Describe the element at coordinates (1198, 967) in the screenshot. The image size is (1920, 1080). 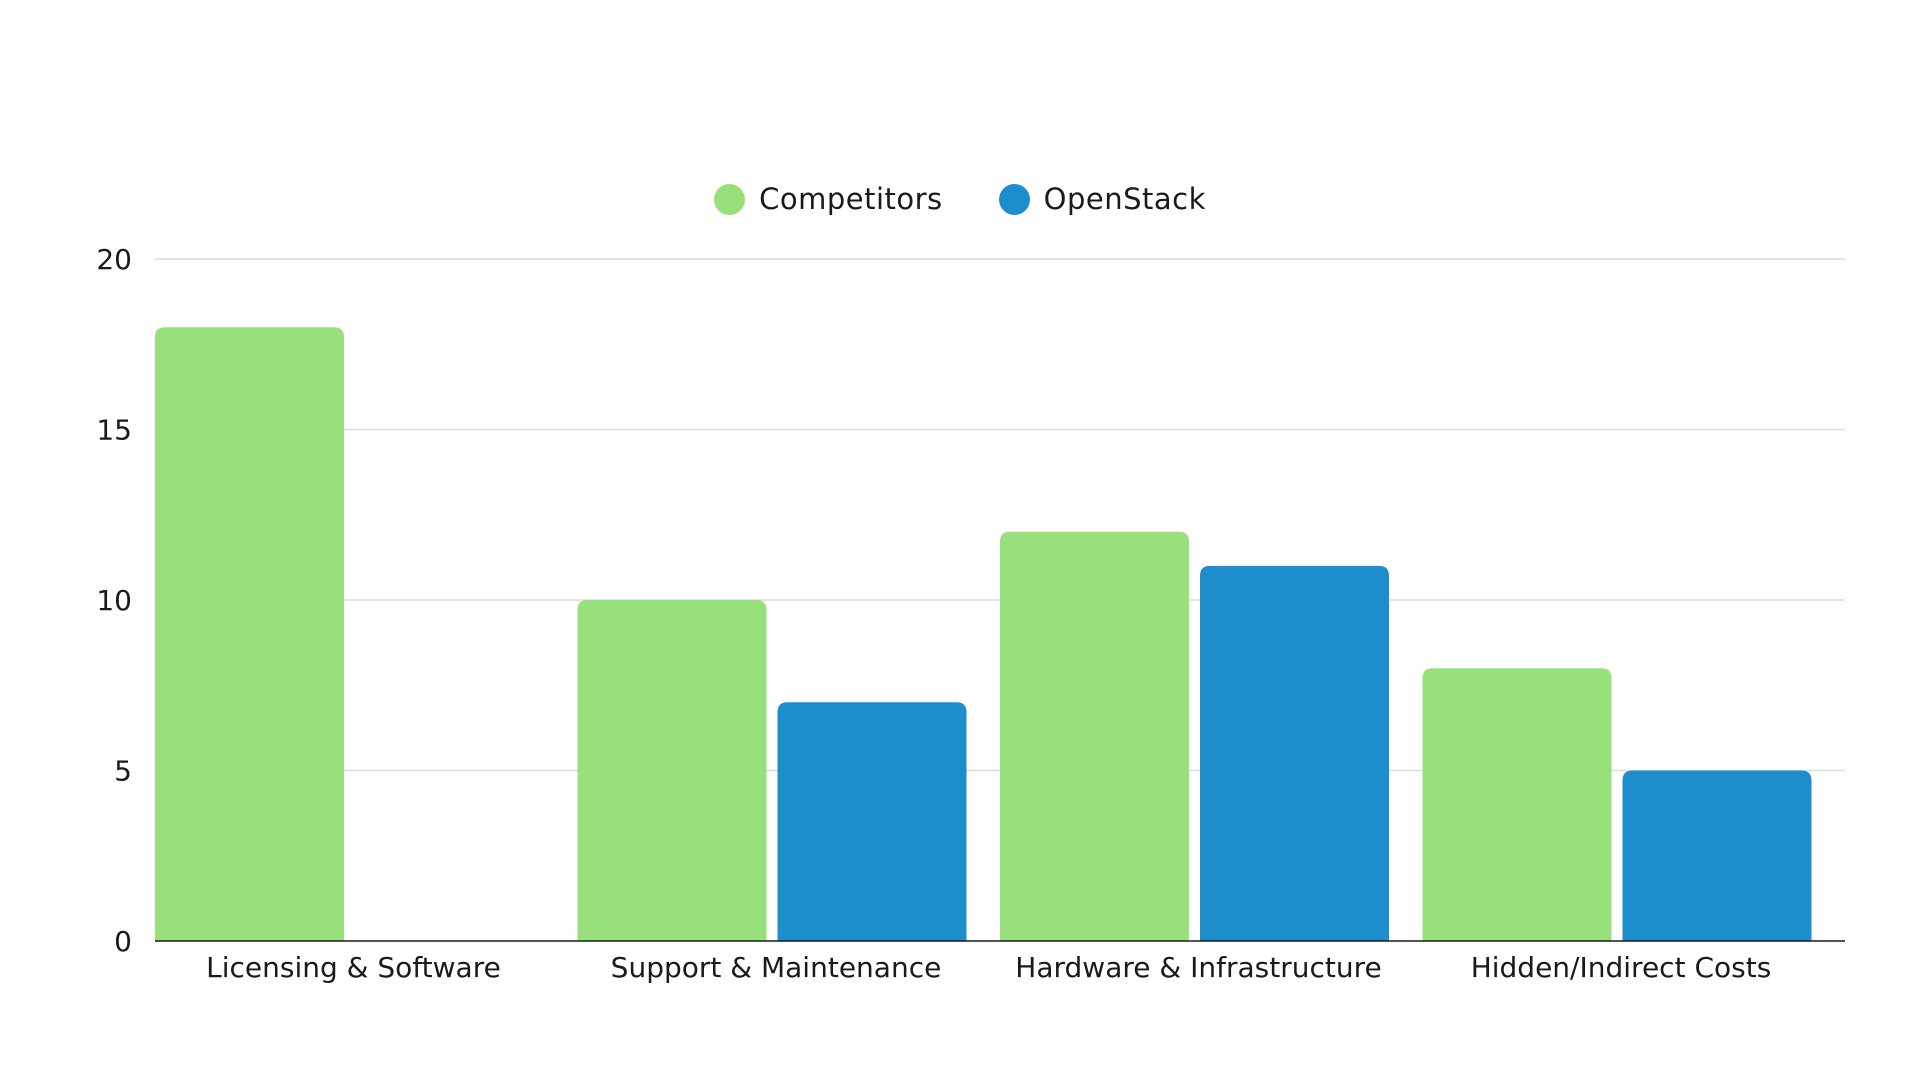
I see `x-category-label: Hardware & Infrastructure` at that location.